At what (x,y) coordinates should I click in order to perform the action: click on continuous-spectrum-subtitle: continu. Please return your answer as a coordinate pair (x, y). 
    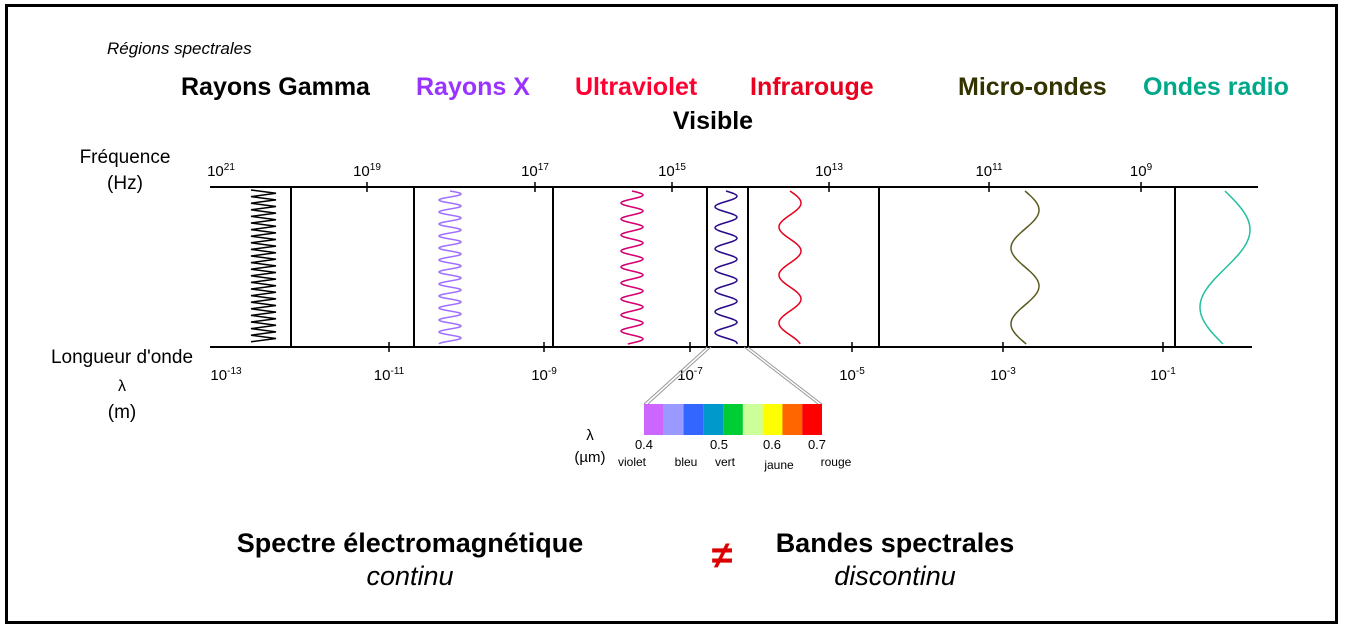
    Looking at the image, I should click on (410, 576).